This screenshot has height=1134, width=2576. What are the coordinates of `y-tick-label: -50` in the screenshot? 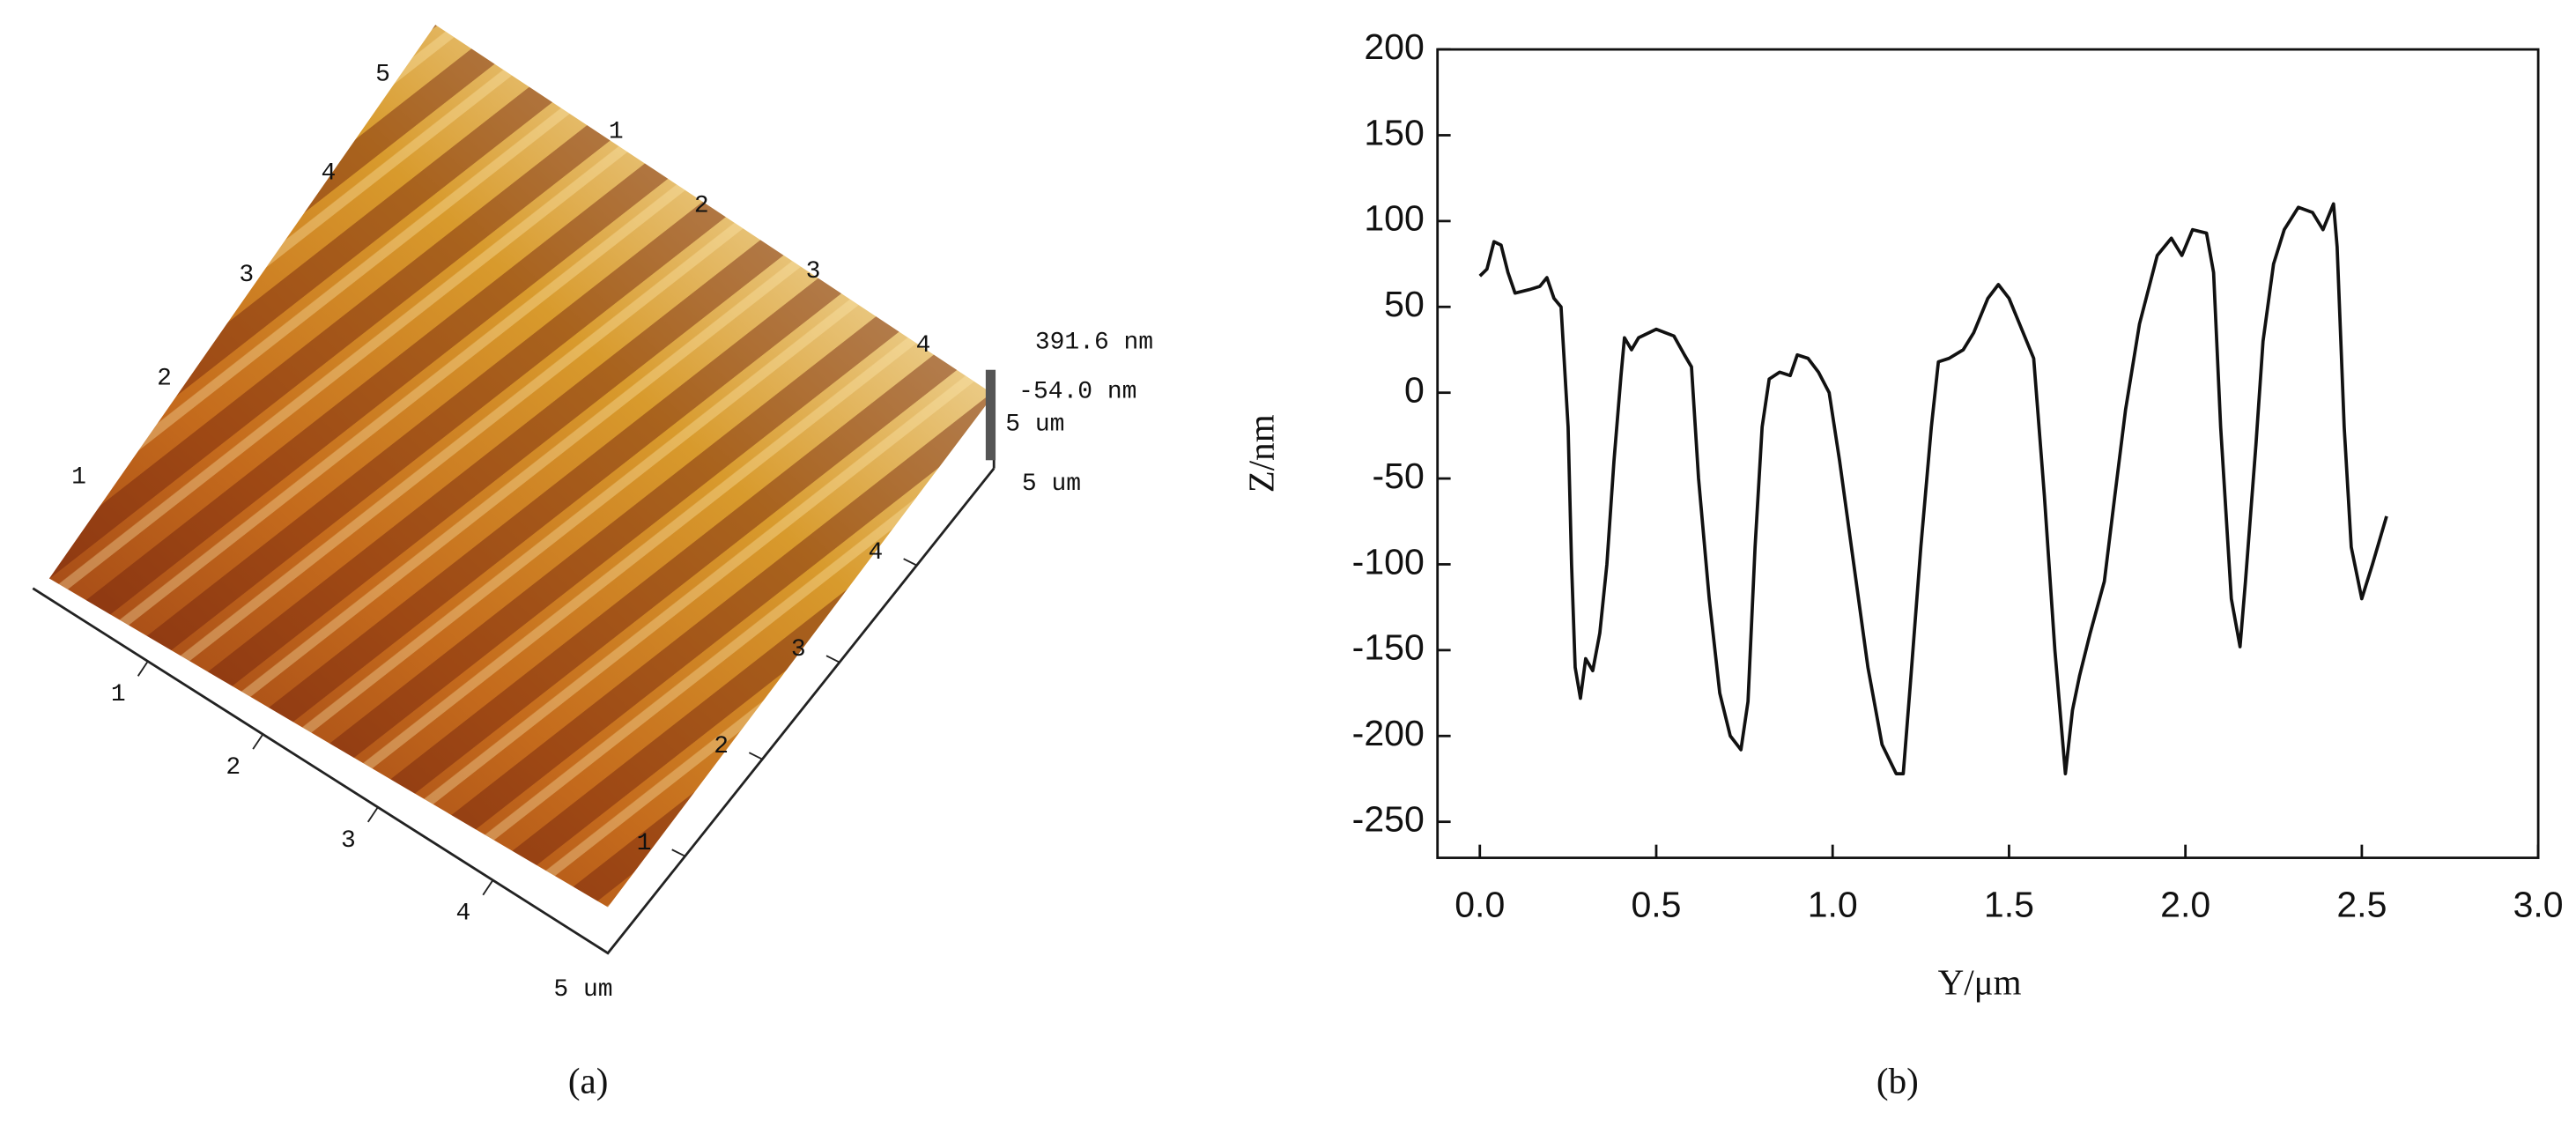 It's located at (1398, 476).